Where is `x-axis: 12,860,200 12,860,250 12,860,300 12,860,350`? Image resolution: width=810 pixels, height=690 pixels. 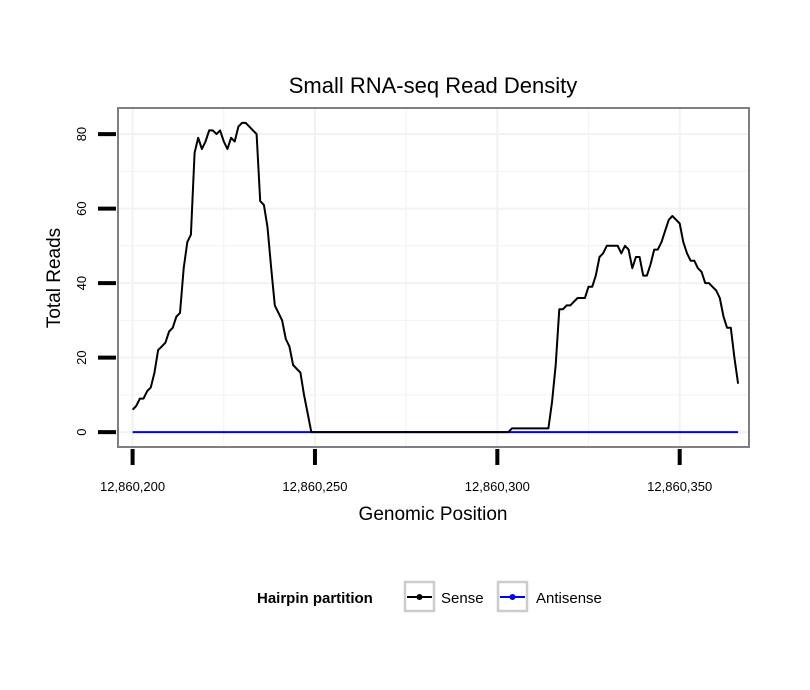
x-axis: 12,860,200 12,860,250 12,860,300 12,860,350 is located at coordinates (406, 471).